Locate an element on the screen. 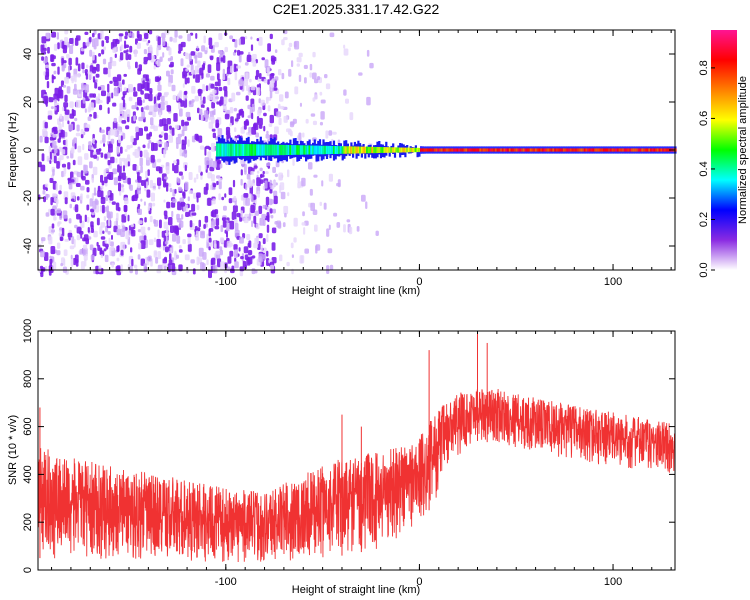 This screenshot has width=750, height=600. y-tick-label: 20 is located at coordinates (28, 102).